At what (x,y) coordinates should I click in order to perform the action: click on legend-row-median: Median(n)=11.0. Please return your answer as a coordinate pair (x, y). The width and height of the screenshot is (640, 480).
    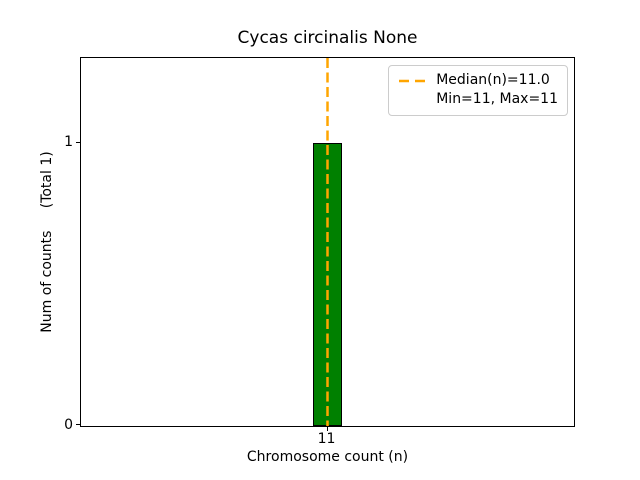
    Looking at the image, I should click on (478, 80).